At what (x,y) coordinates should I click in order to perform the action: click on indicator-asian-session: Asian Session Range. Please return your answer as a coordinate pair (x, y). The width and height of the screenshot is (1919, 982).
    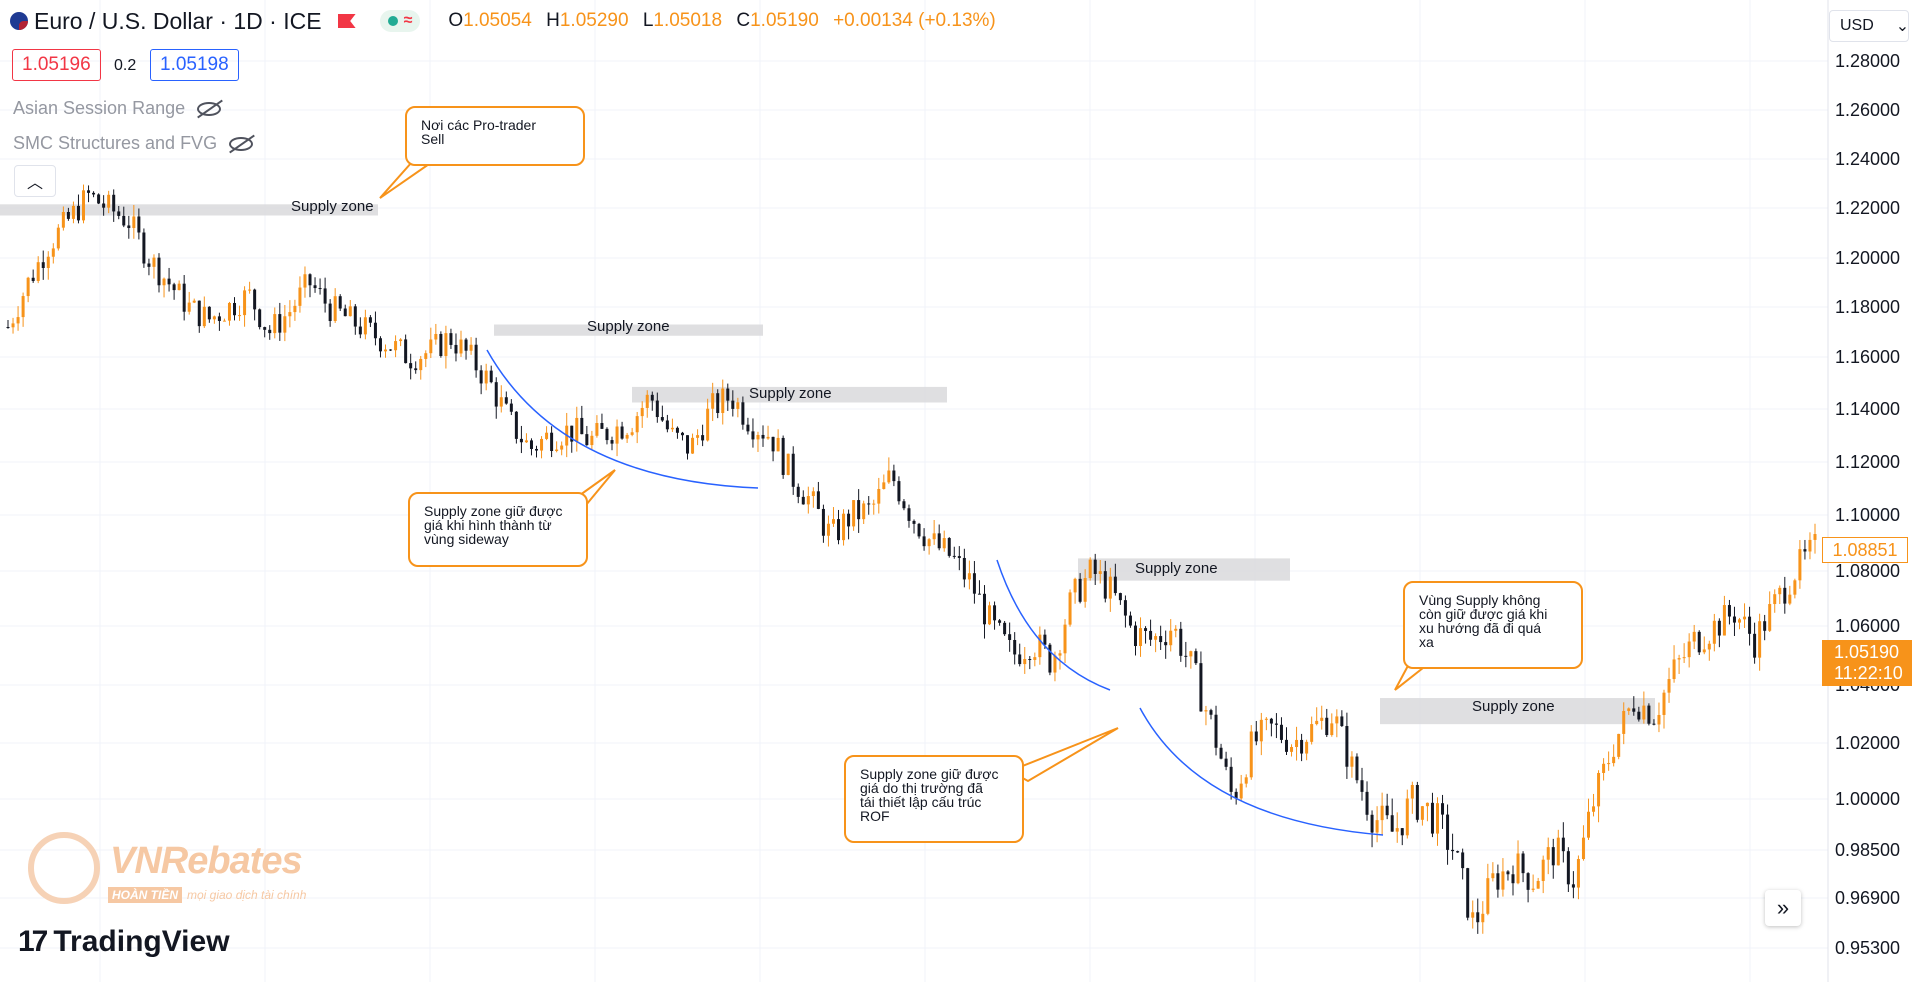
    Looking at the image, I should click on (117, 108).